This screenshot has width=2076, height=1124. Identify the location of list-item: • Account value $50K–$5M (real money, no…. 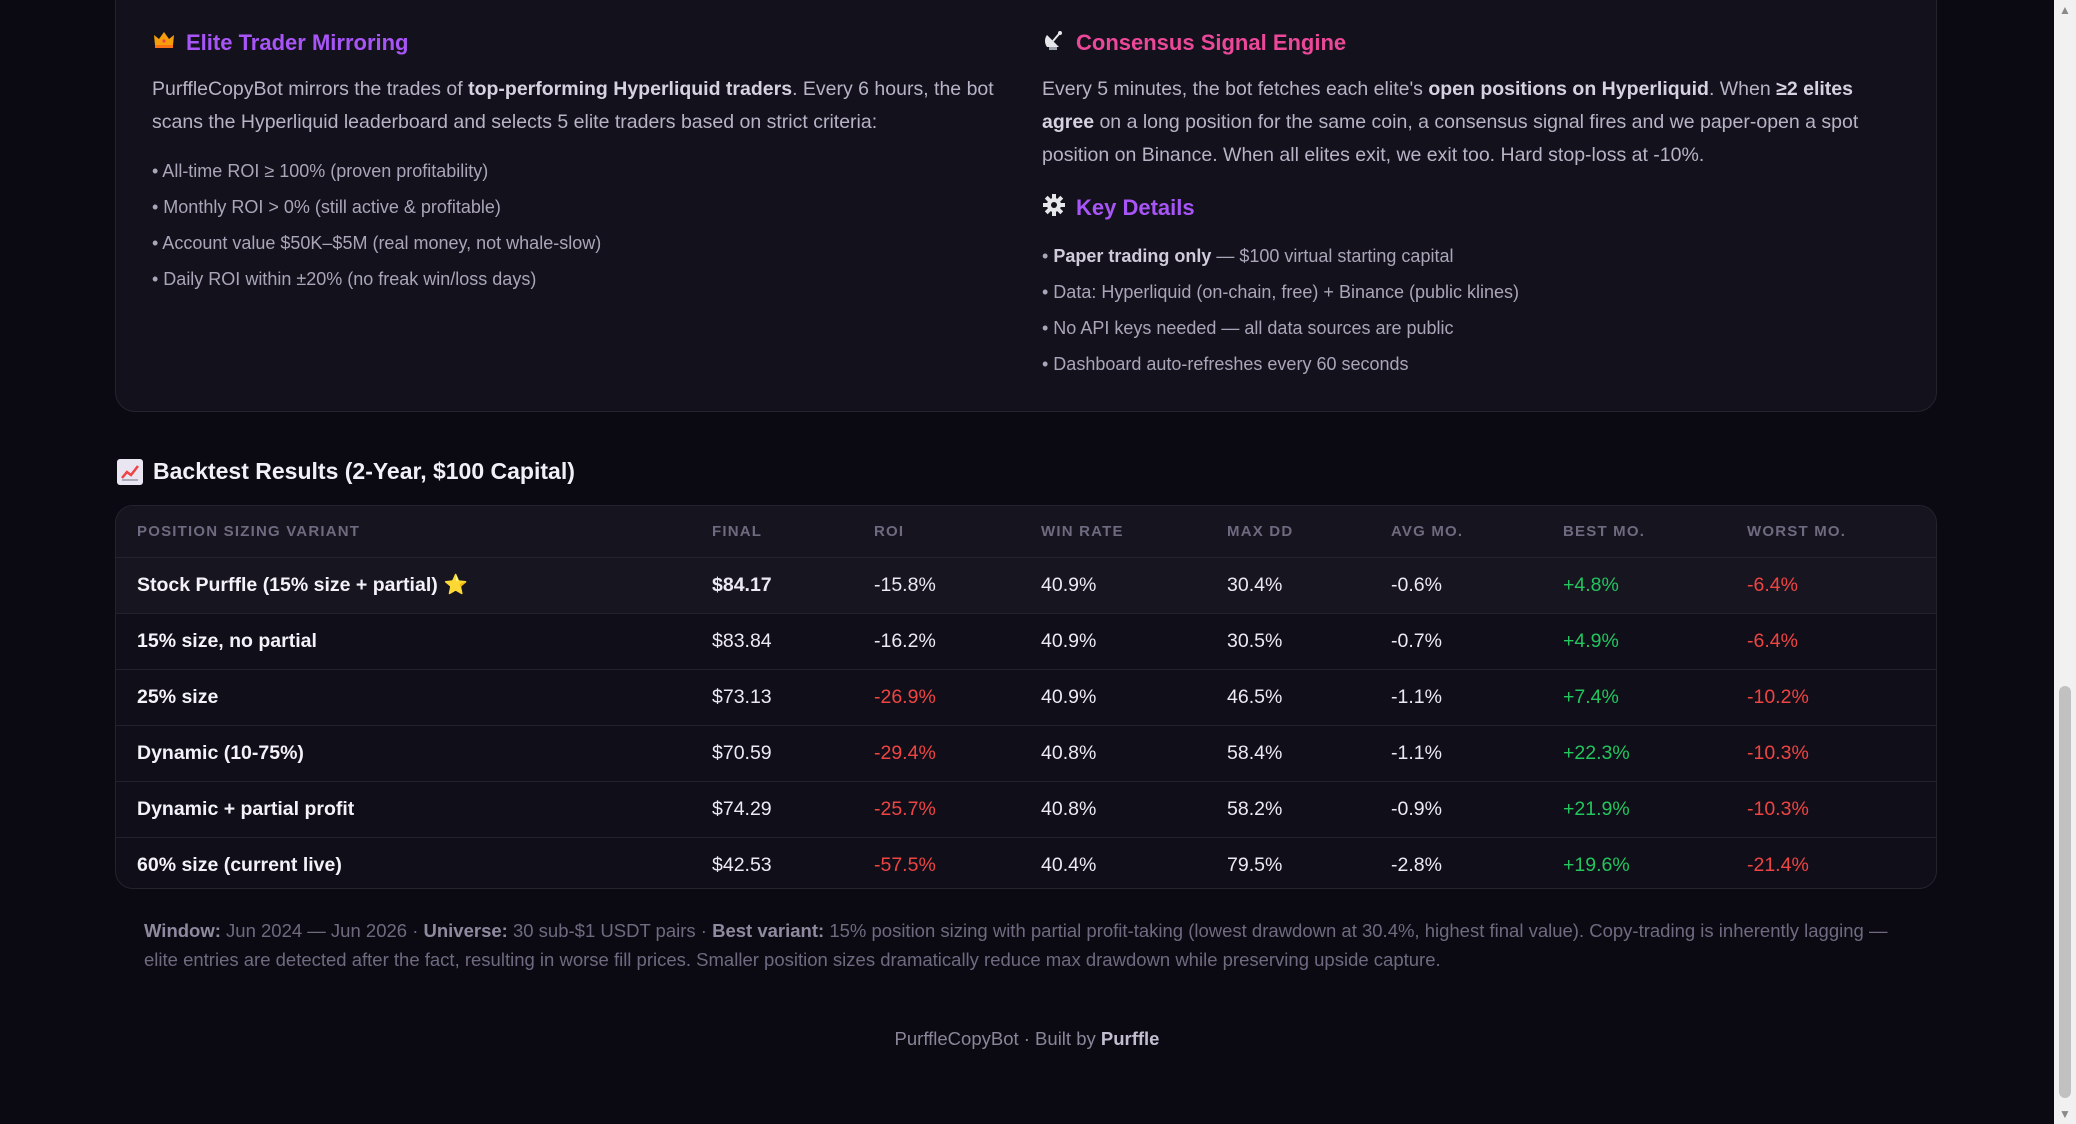
(377, 243).